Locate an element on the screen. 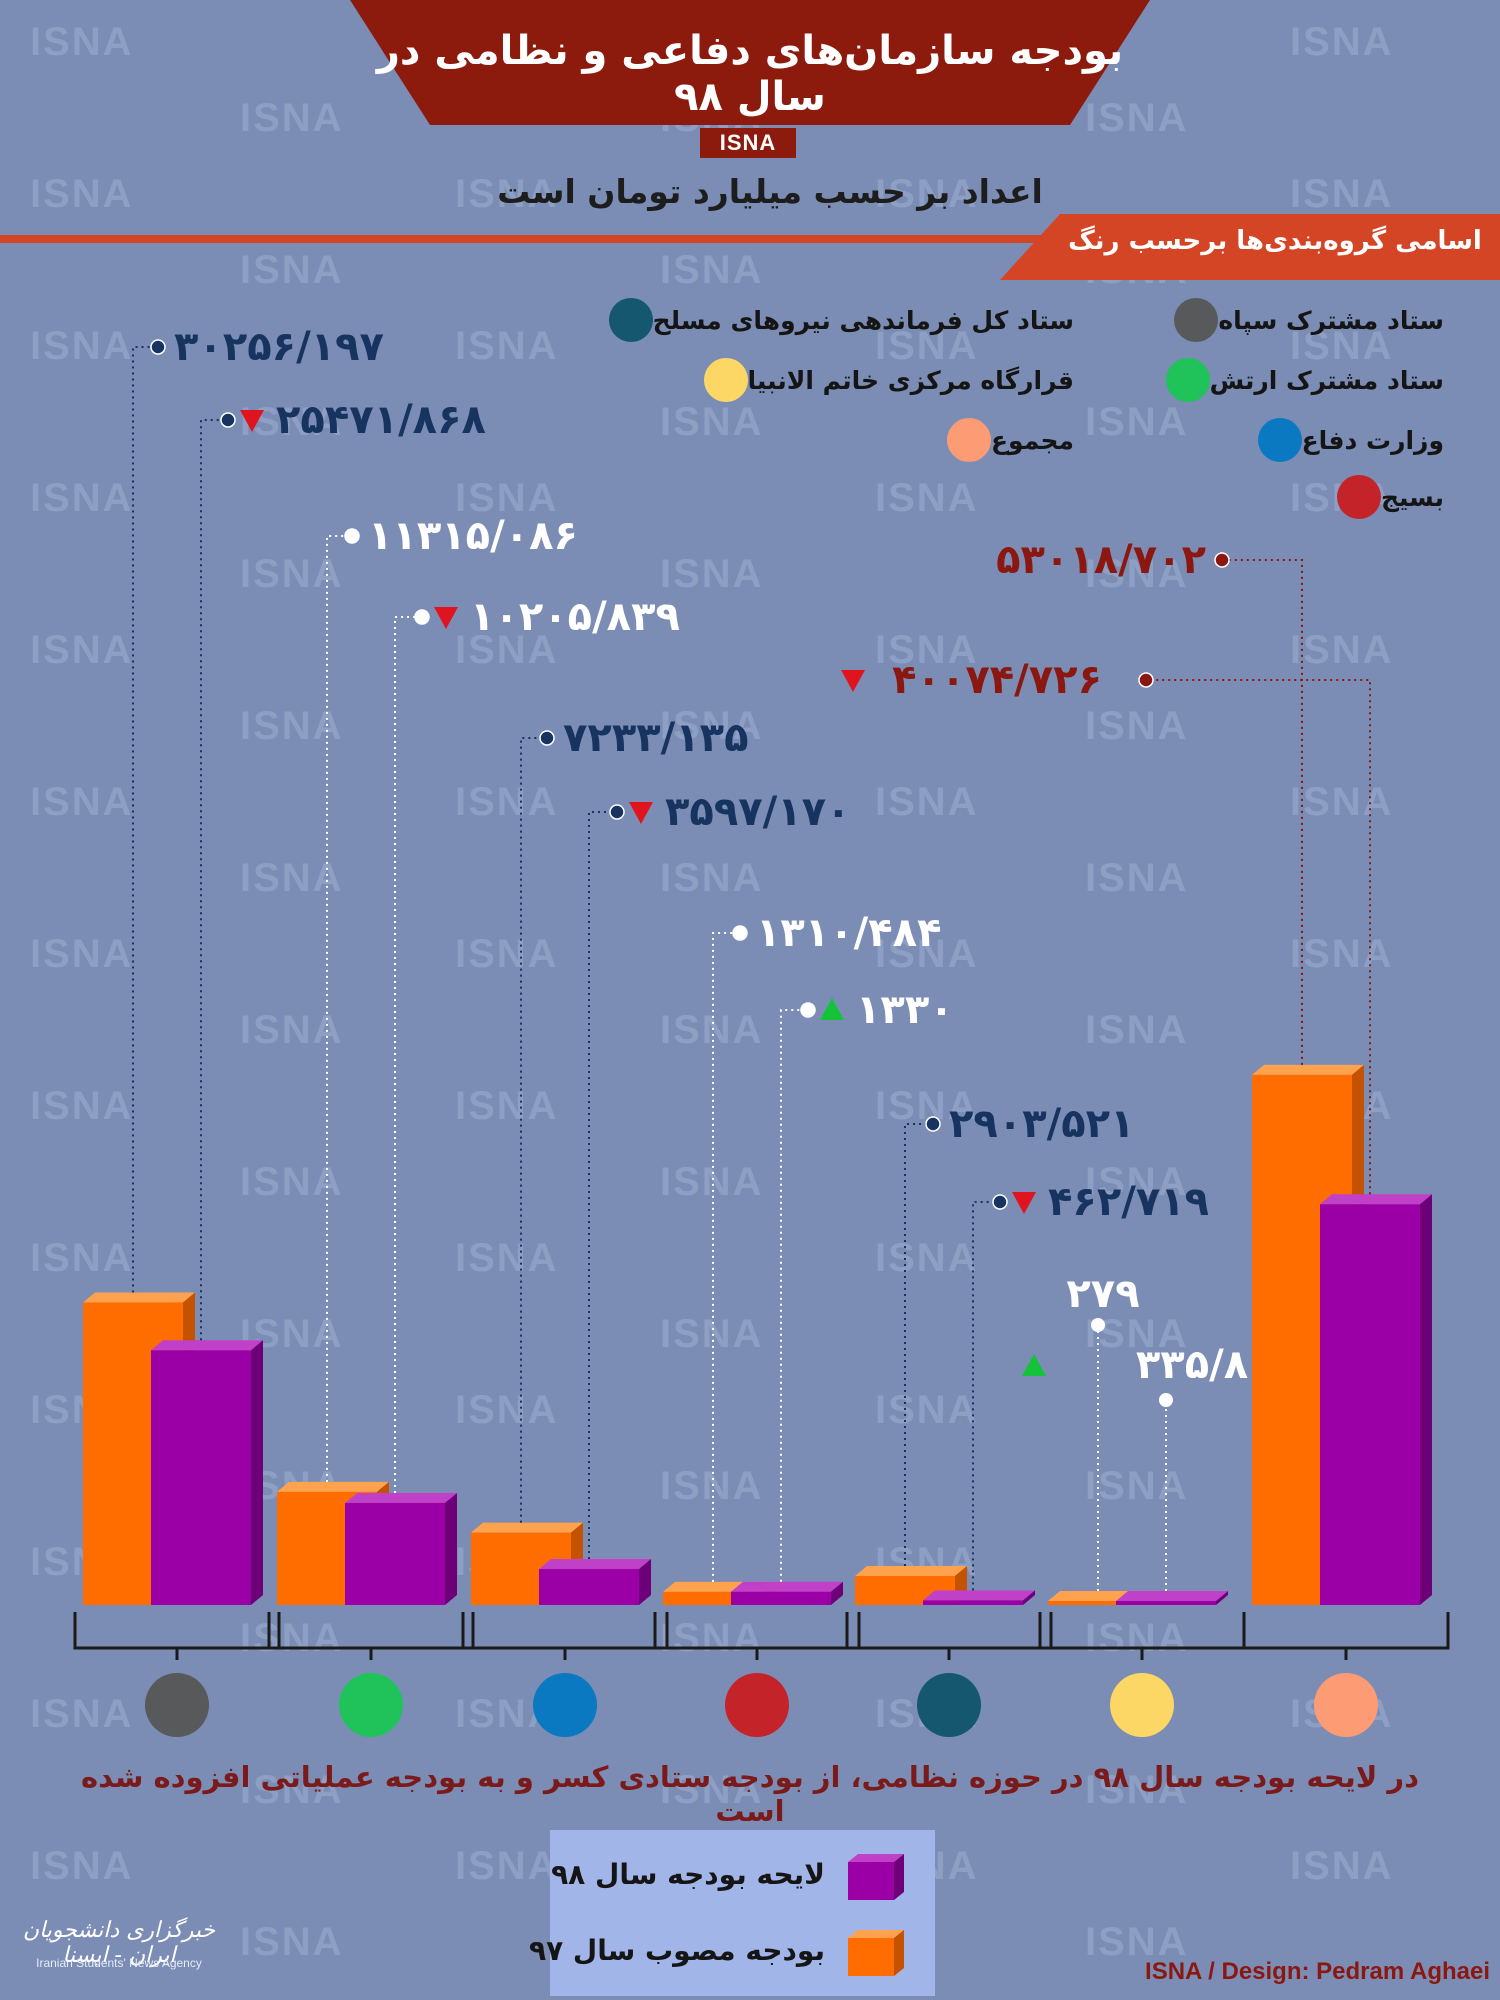 The height and width of the screenshot is (2000, 1500). value-label-97: ۱۱۳۱۵/۰۸۶ is located at coordinates (473, 536).